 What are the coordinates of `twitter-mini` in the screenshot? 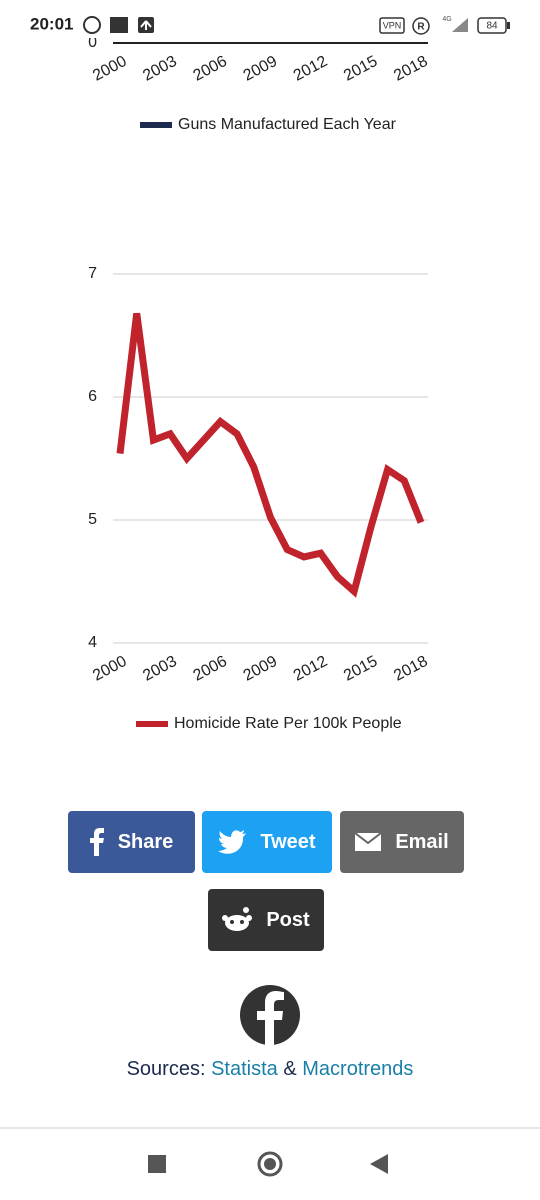 It's located at (232, 842).